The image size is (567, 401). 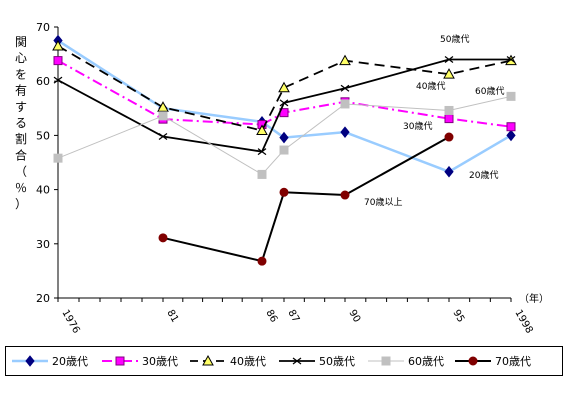 I want to click on series-annotation: 40歳代, so click(x=430, y=86).